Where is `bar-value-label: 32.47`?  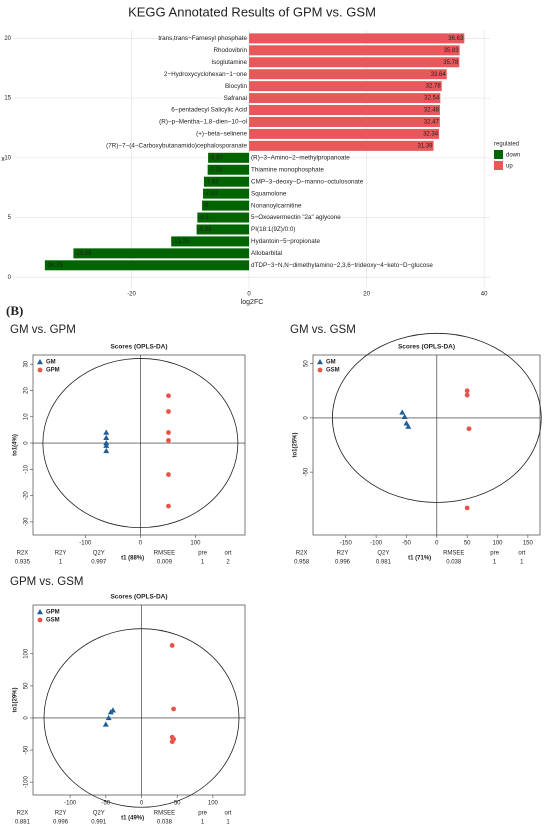
bar-value-label: 32.47 is located at coordinates (432, 123).